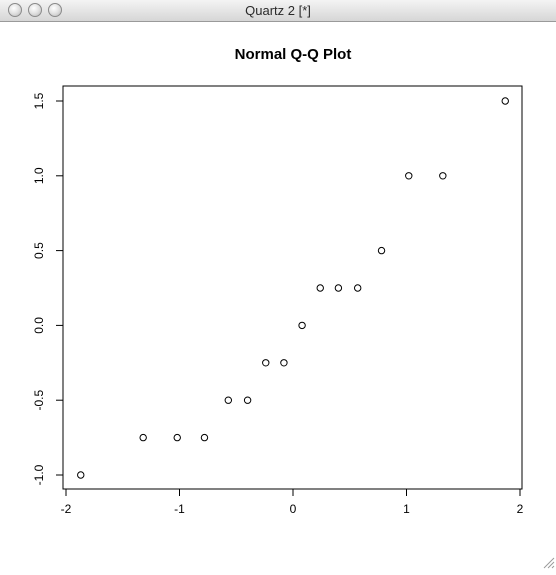 Image resolution: width=556 pixels, height=575 pixels. What do you see at coordinates (293, 509) in the screenshot?
I see `x-tick-label: 0` at bounding box center [293, 509].